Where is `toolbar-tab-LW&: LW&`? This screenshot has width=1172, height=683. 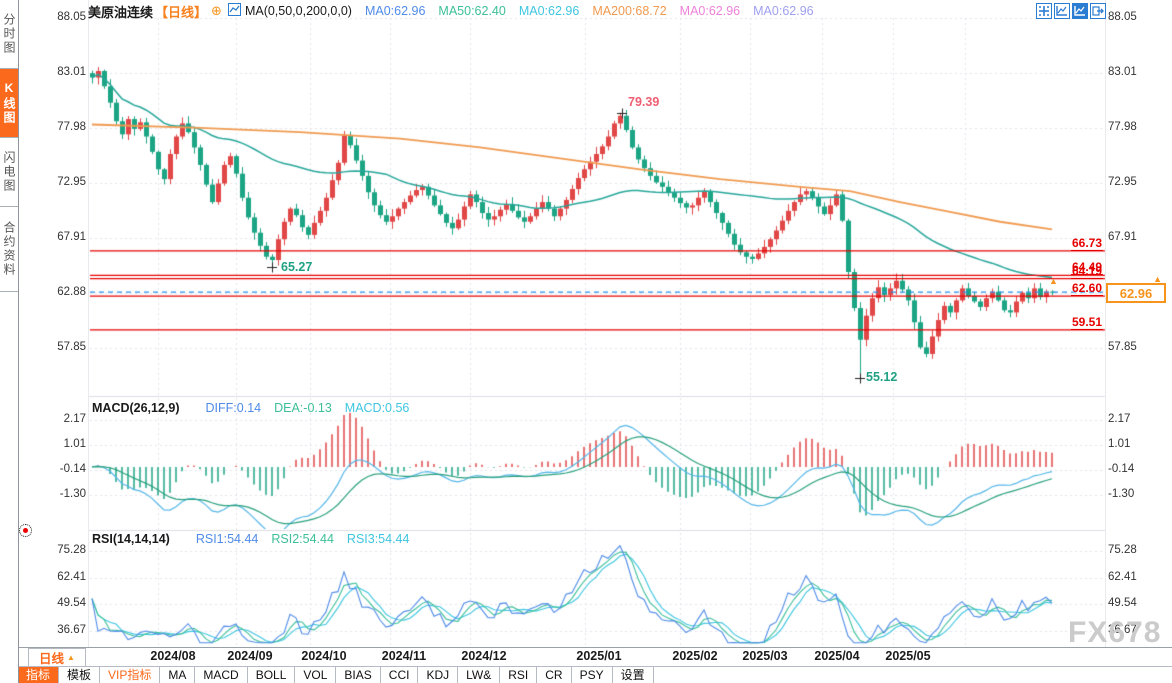 toolbar-tab-LW&: LW& is located at coordinates (479, 675).